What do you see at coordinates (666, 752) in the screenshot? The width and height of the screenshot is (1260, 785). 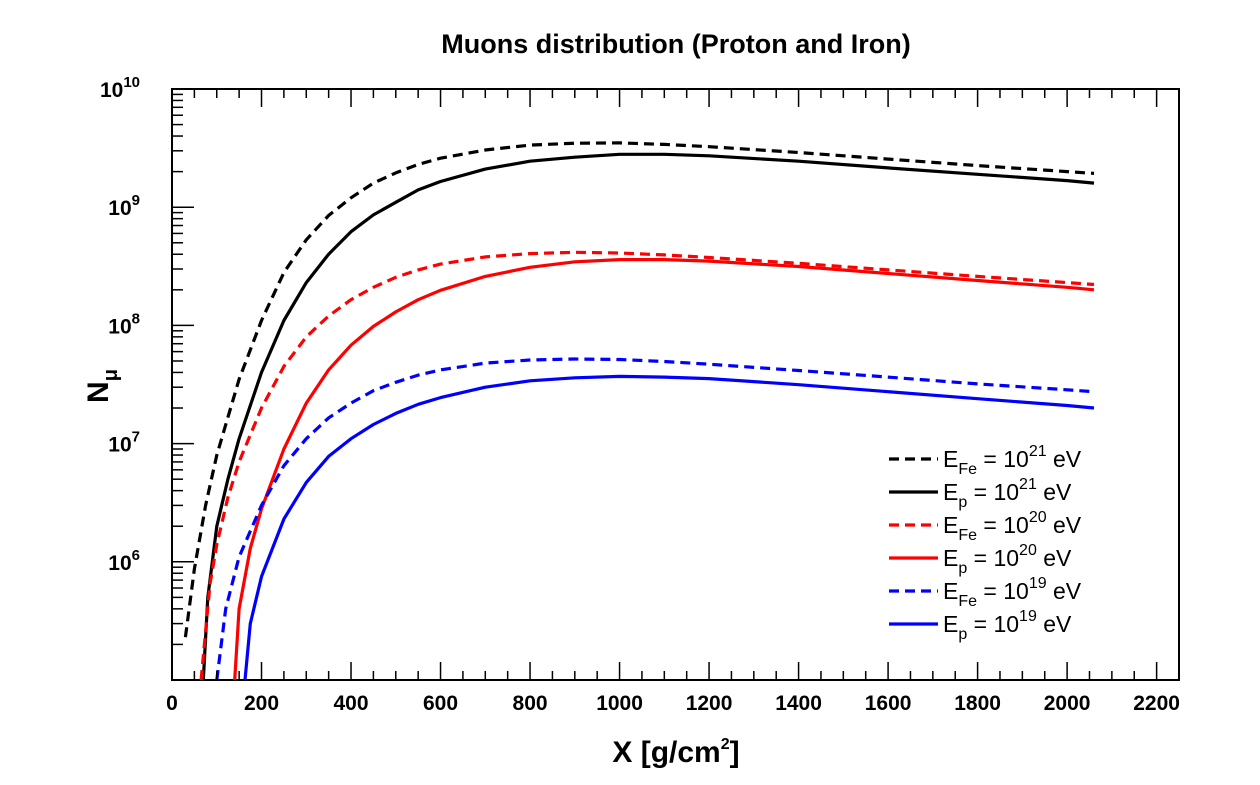 I see `x-axis-label-main: X [g/cm` at bounding box center [666, 752].